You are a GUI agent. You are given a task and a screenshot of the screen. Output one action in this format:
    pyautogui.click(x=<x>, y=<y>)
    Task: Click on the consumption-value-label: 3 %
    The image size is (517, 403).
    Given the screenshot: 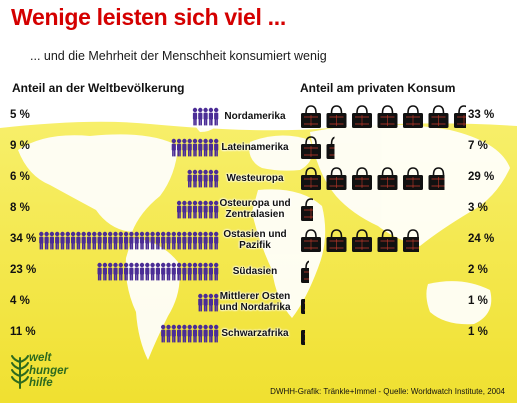 What is the action you would take?
    pyautogui.click(x=478, y=208)
    